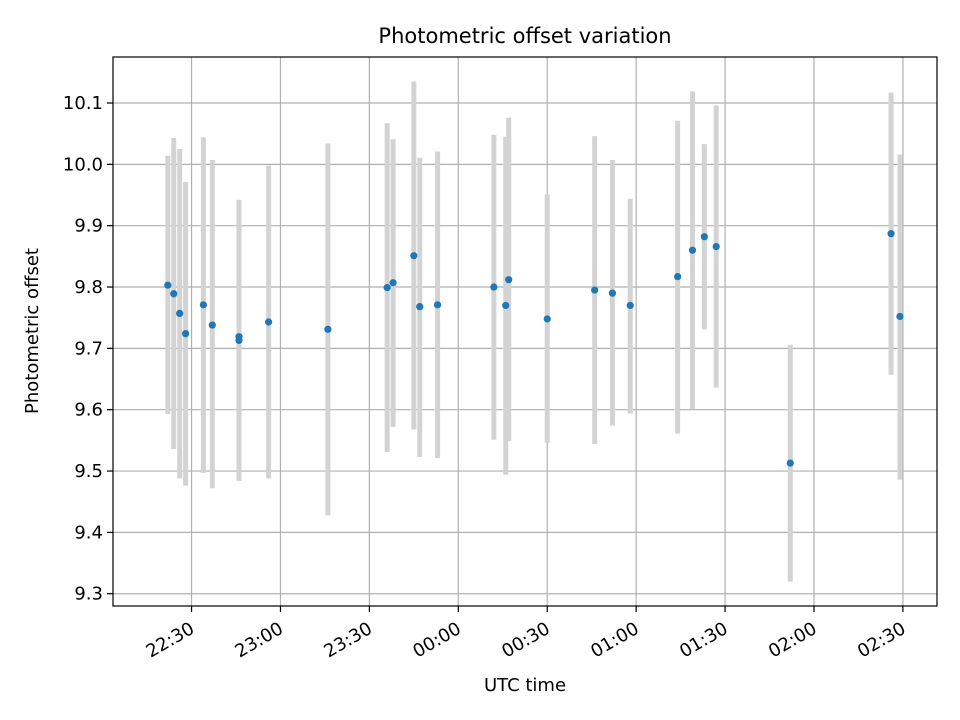  Describe the element at coordinates (524, 36) in the screenshot. I see `chart-title: Photometric offset variation` at that location.